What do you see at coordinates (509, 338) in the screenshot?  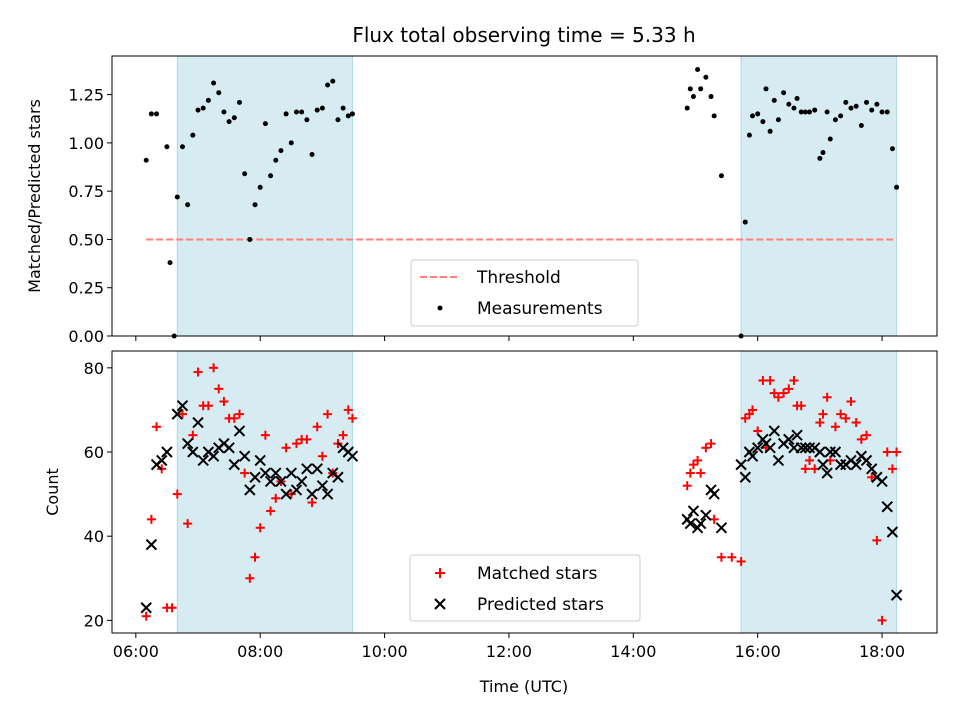 I see `ratio-x-ticks` at bounding box center [509, 338].